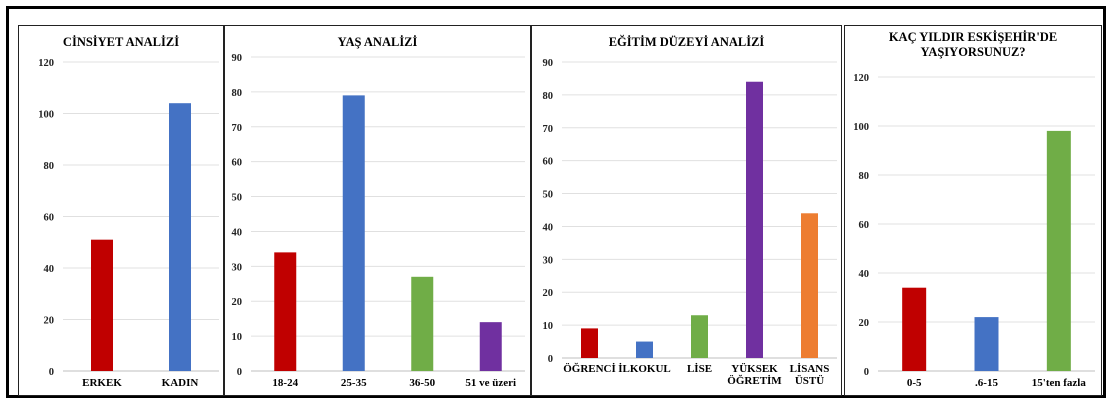 The width and height of the screenshot is (1114, 406). What do you see at coordinates (589, 343) in the screenshot?
I see `bar-renci` at bounding box center [589, 343].